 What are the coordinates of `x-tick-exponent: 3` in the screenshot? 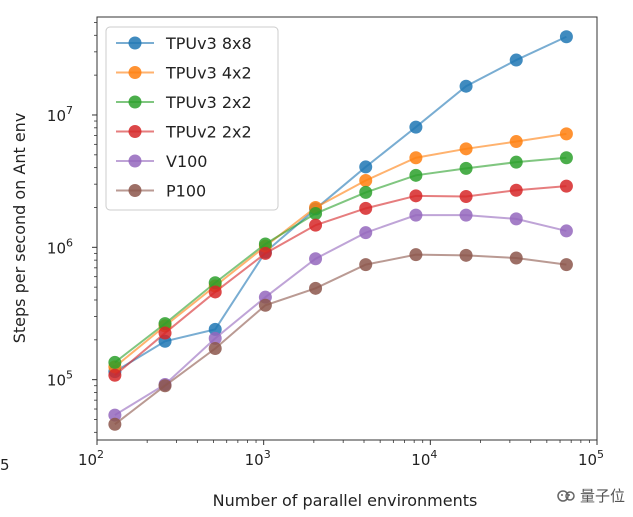 It's located at (267, 454).